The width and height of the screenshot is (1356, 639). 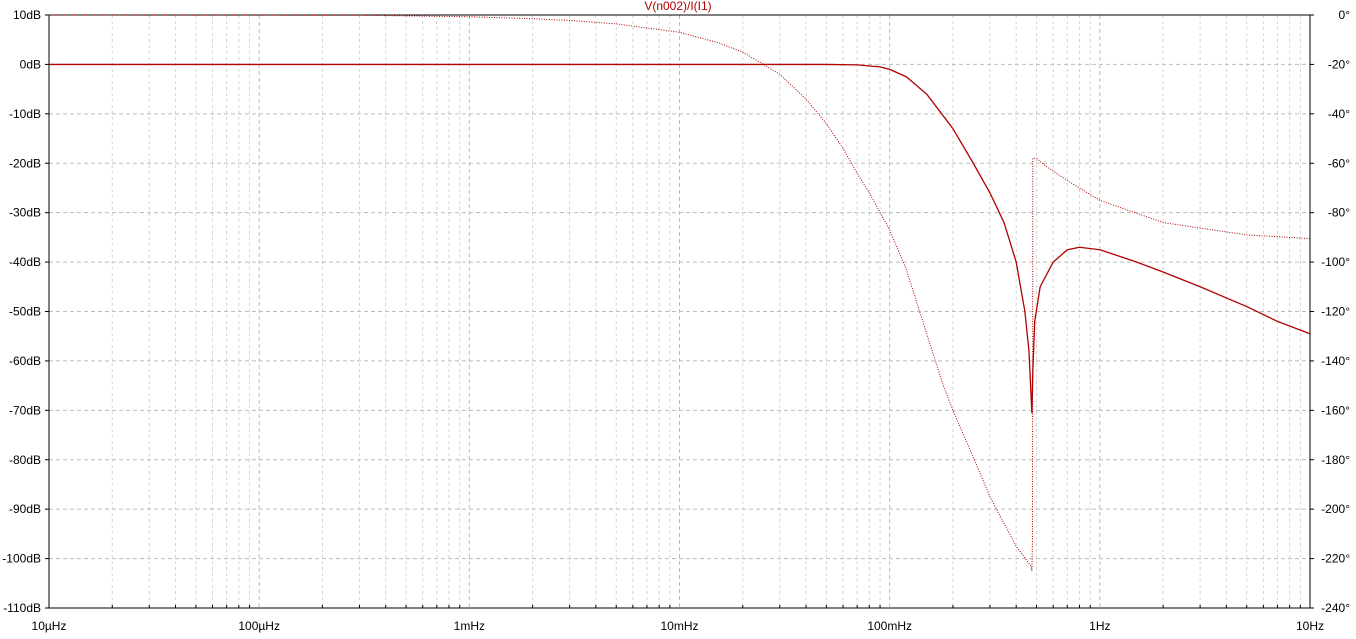 What do you see at coordinates (25, 361) in the screenshot?
I see `y-tick-label: -60dB` at bounding box center [25, 361].